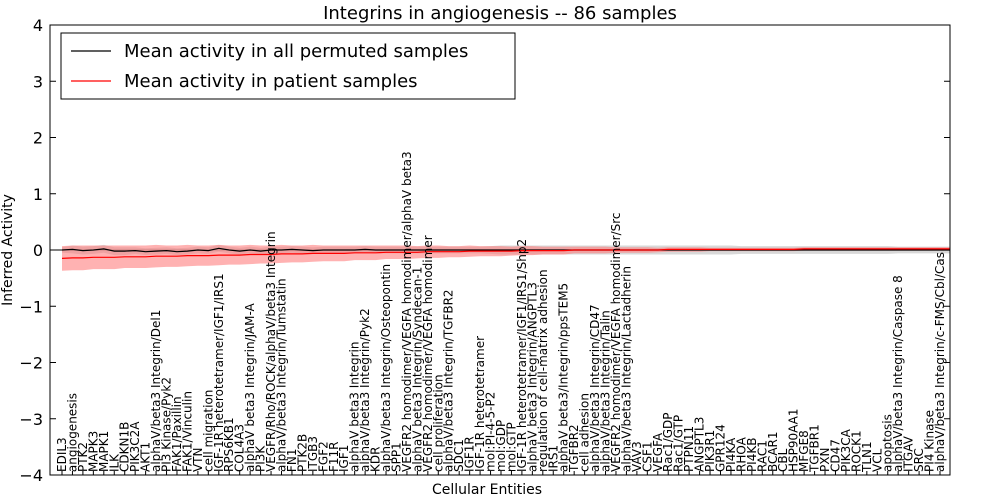 The image size is (1000, 500). What do you see at coordinates (344, 458) in the screenshot?
I see `x-tick-label: IGF1` at bounding box center [344, 458].